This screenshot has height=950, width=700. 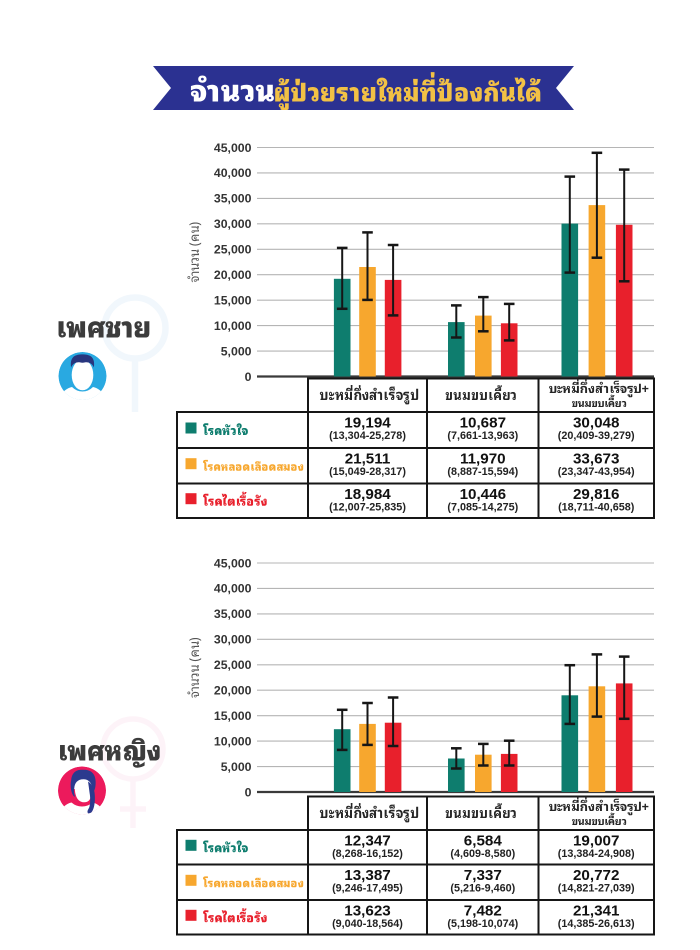 I want to click on svg-text: (5,216-9,460), so click(x=482, y=888).